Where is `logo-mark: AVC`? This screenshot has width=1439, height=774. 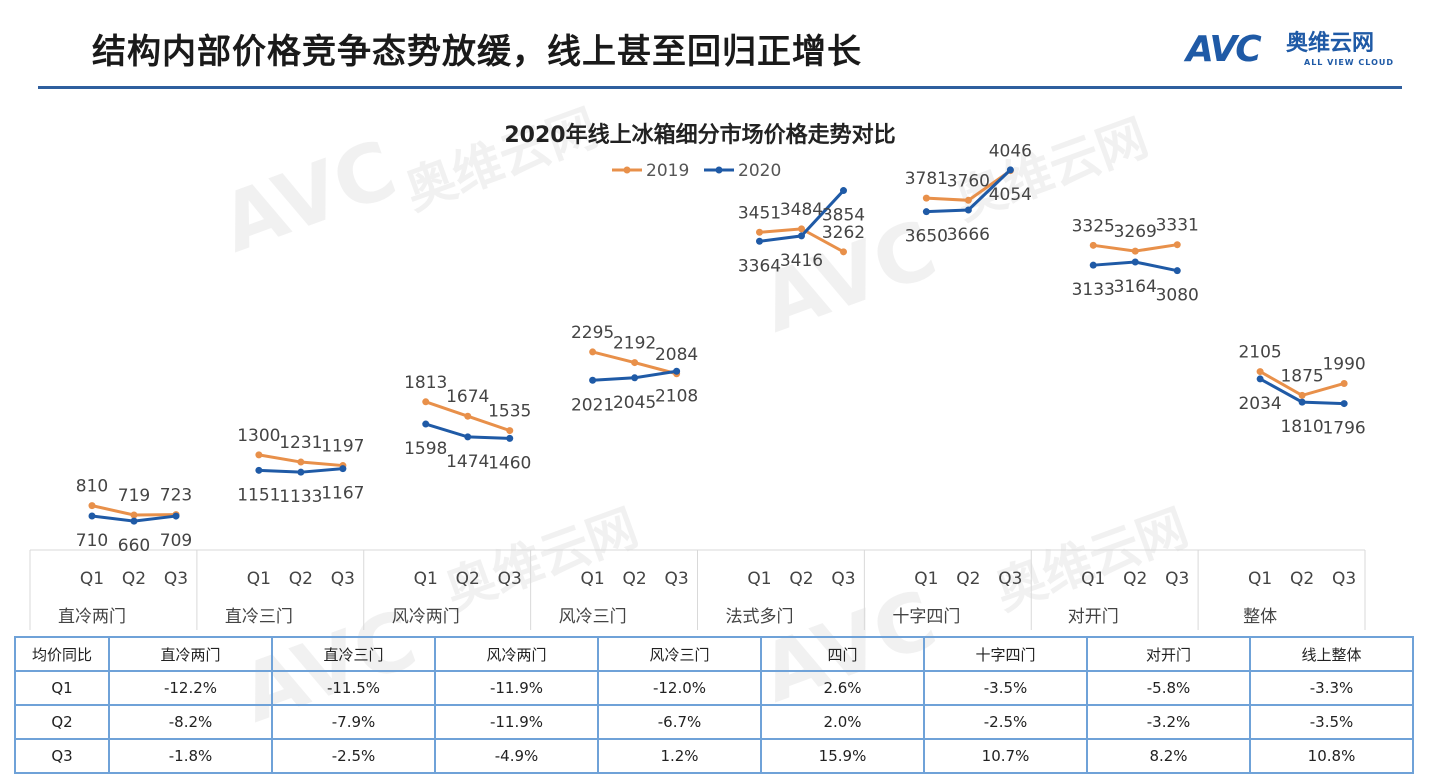 logo-mark: AVC is located at coordinates (1224, 49).